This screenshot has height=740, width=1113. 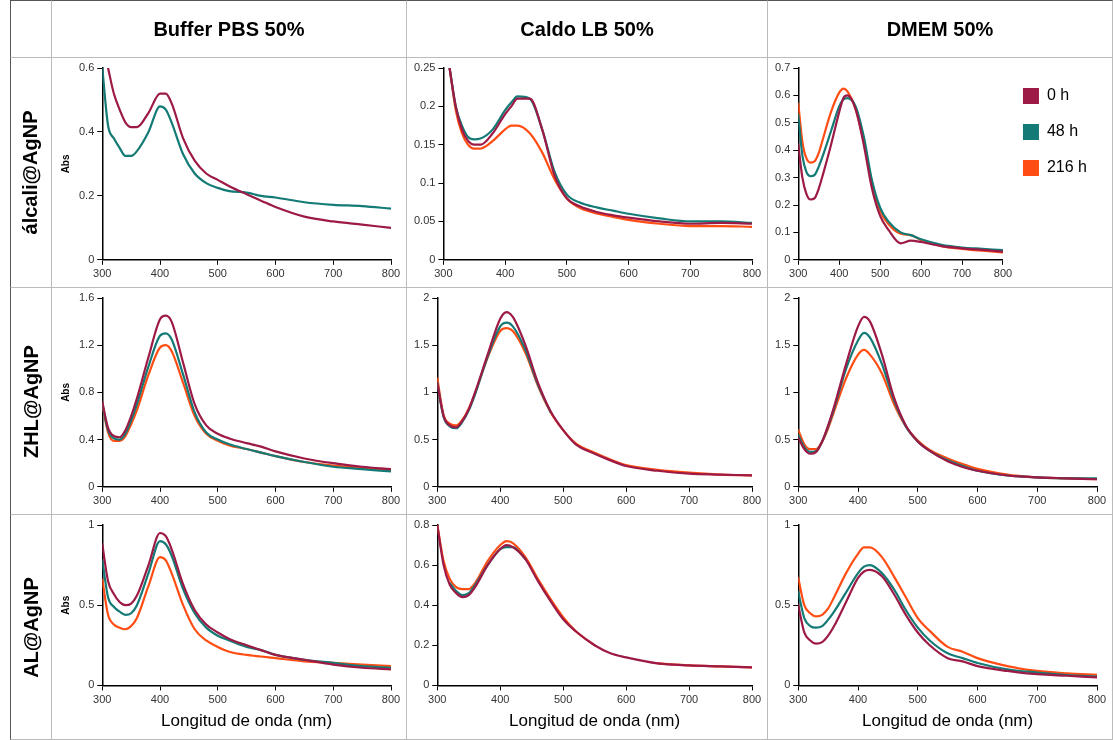 I want to click on y-tick-label: 0.25, so click(x=424, y=67).